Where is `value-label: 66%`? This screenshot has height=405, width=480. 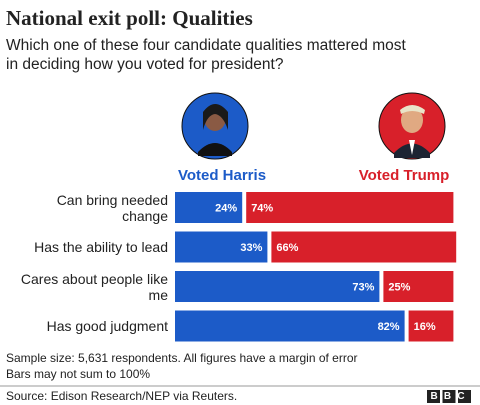
value-label: 66% is located at coordinates (287, 248).